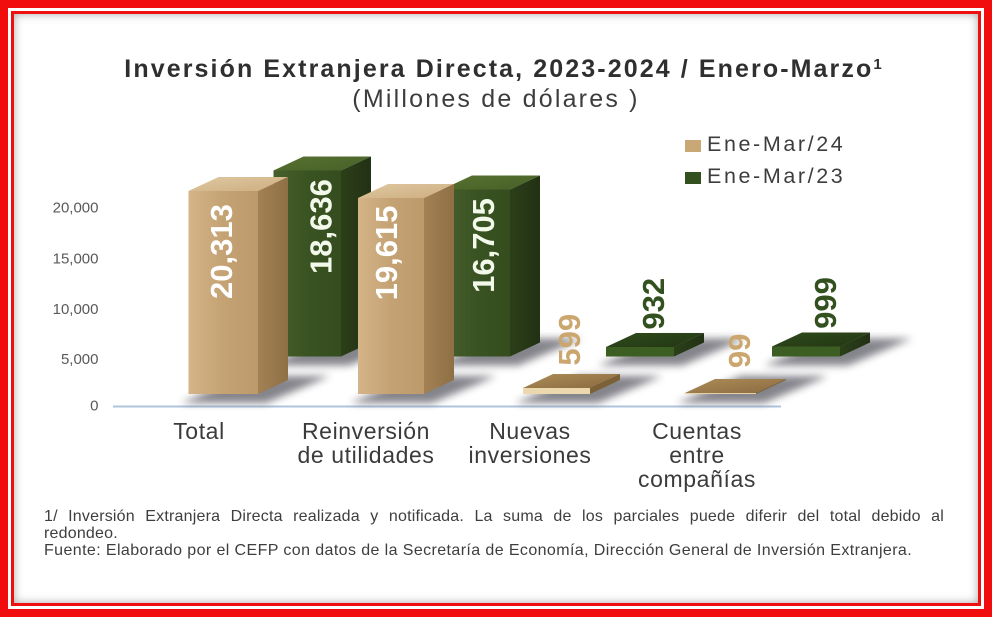 This screenshot has width=992, height=617. What do you see at coordinates (76, 207) in the screenshot?
I see `svg-text: 20,000` at bounding box center [76, 207].